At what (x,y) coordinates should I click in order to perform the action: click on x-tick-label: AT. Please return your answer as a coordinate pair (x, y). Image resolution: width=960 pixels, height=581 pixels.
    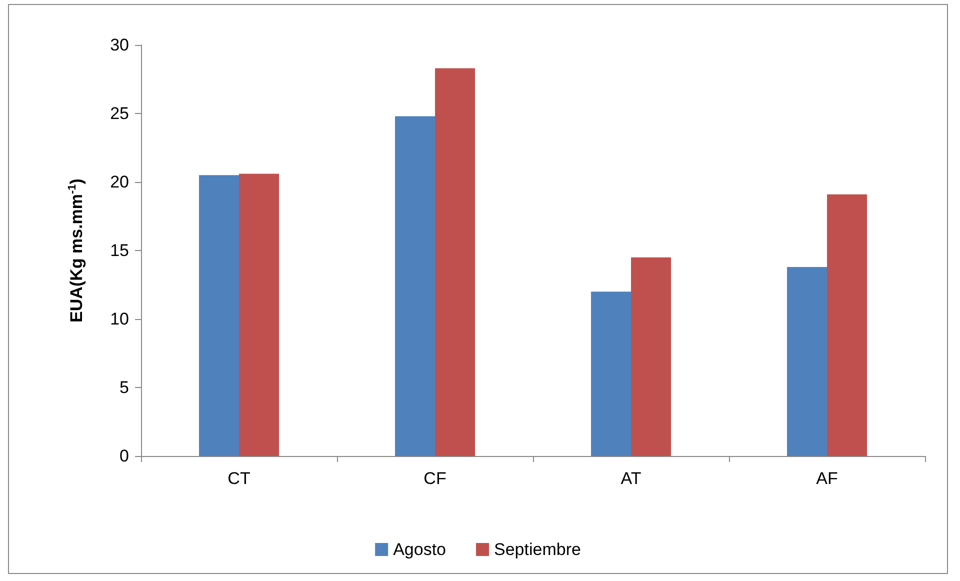
    Looking at the image, I should click on (631, 478).